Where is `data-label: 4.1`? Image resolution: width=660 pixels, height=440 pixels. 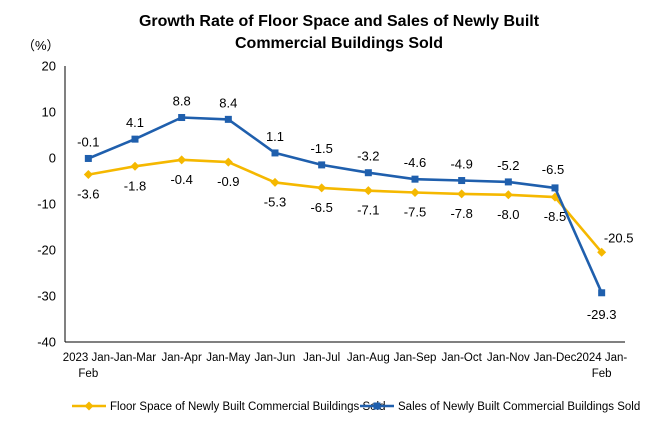 data-label: 4.1 is located at coordinates (135, 122).